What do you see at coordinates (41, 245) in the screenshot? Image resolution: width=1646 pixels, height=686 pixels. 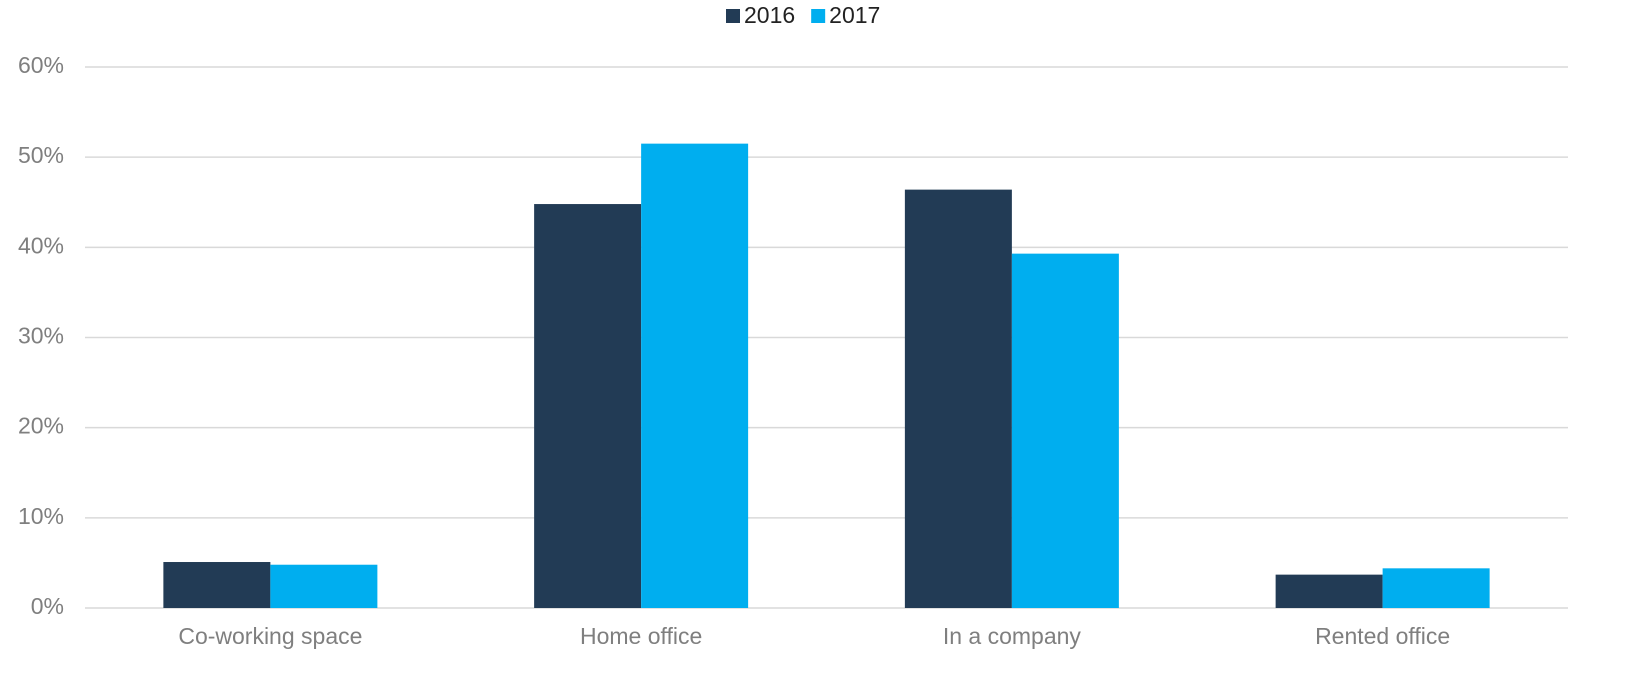 I see `y-tick-label: 40%` at bounding box center [41, 245].